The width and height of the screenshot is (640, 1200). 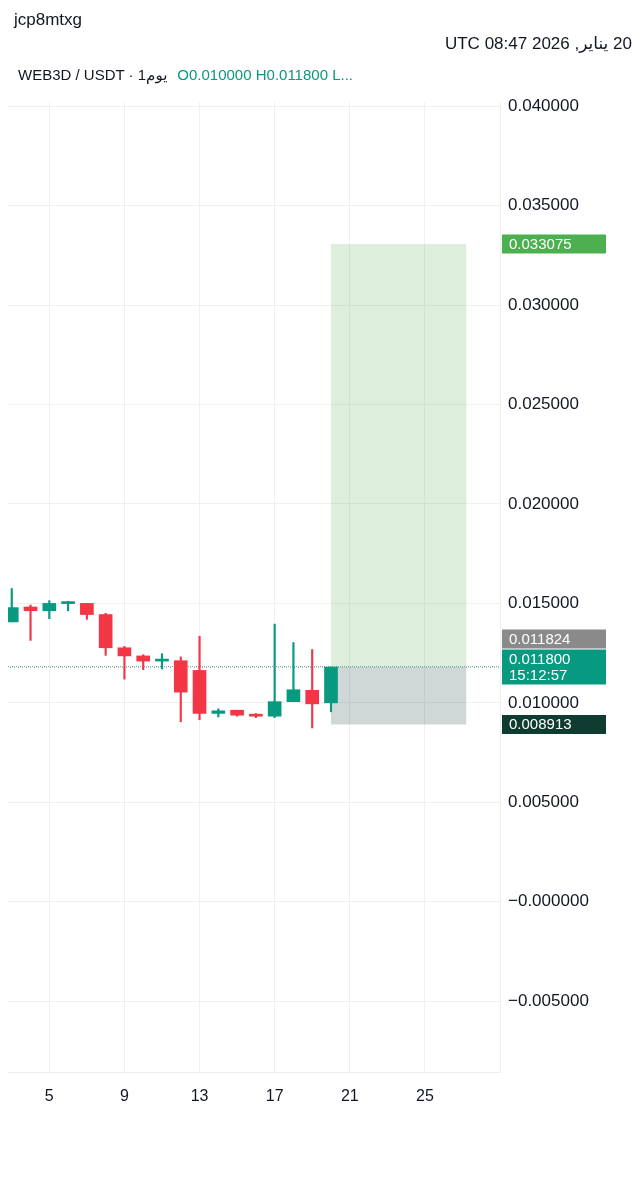 What do you see at coordinates (540, 243) in the screenshot?
I see `band-label: 0.033075` at bounding box center [540, 243].